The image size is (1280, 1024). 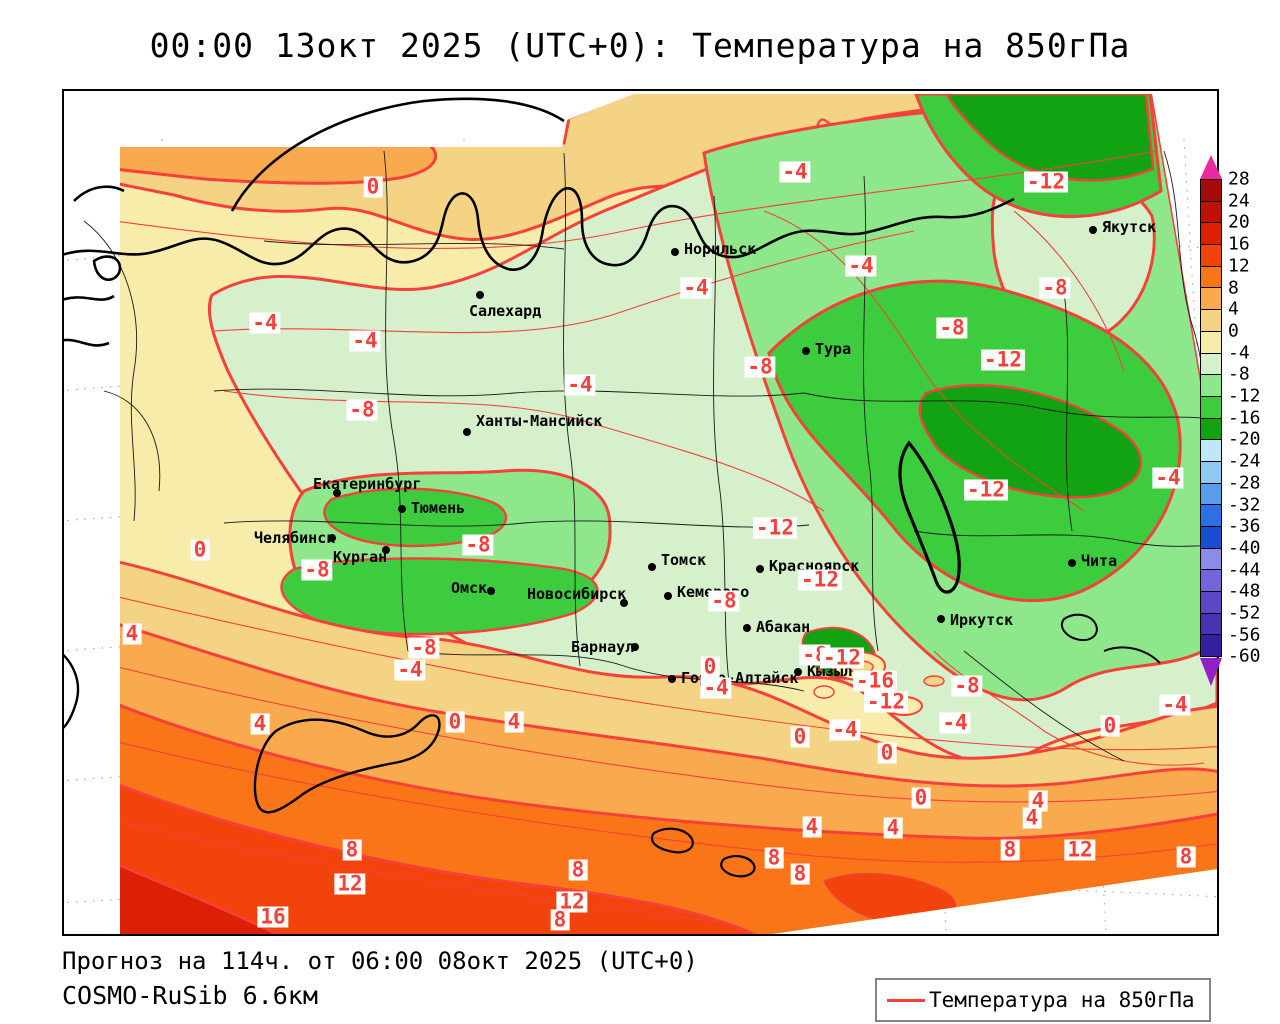 What do you see at coordinates (1079, 627) in the screenshot?
I see `lake-hulun` at bounding box center [1079, 627].